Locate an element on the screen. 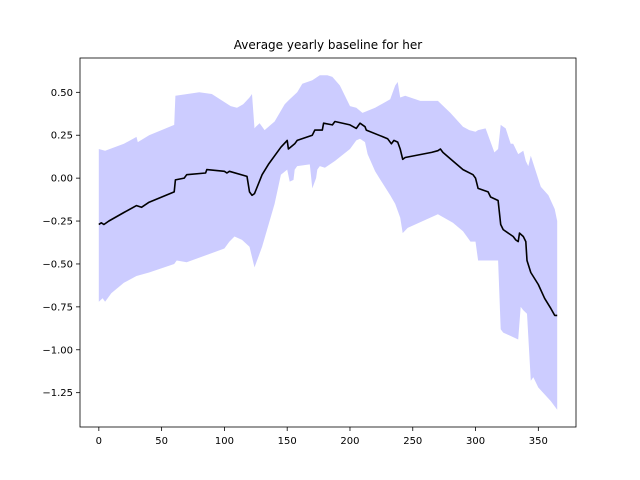  y-tick-label: −1.00 is located at coordinates (57, 350).